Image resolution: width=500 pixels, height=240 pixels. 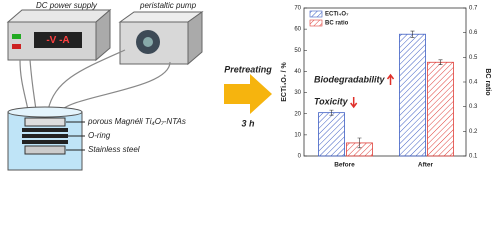 I want to click on annotation: Toxicity, so click(x=331, y=101).